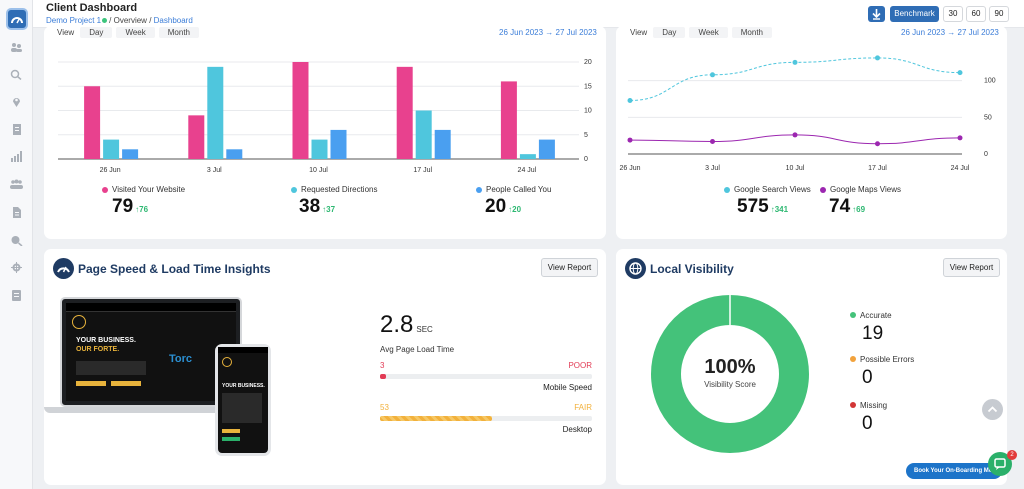  I want to click on seo-search-icon, so click(16, 240).